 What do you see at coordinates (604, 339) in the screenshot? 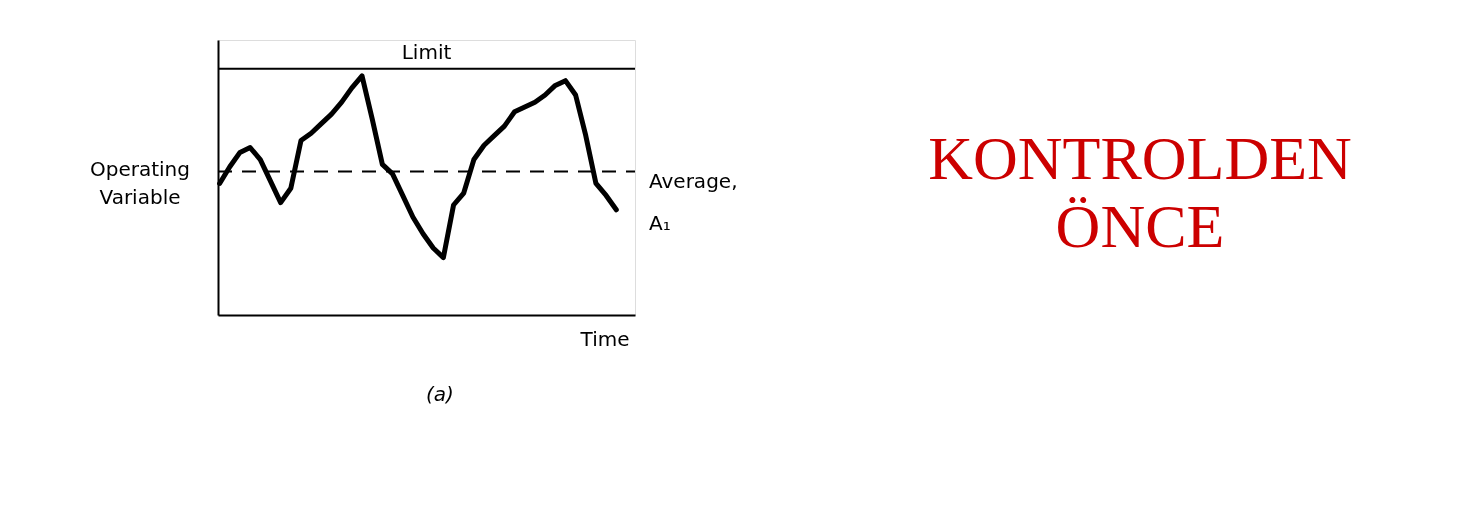
I see `x-axis-title: Time` at bounding box center [604, 339].